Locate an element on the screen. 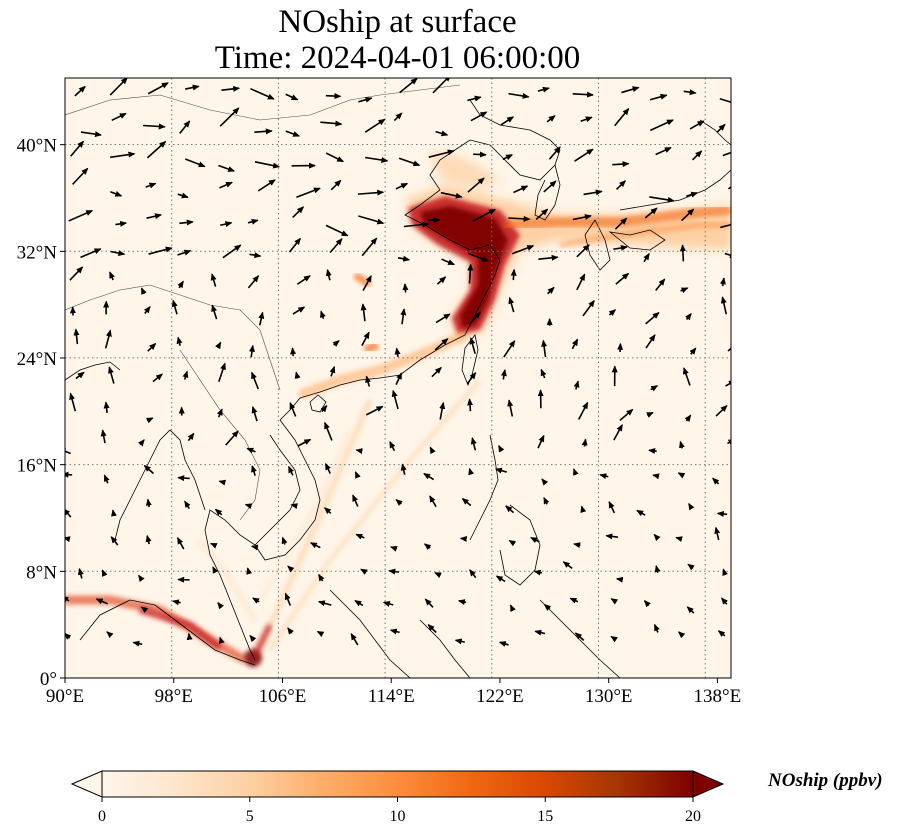  colorbar-tick-label: 5 is located at coordinates (250, 816).